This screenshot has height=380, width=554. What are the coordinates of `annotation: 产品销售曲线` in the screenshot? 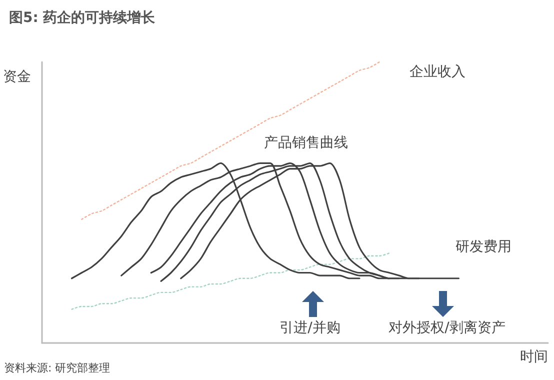 It's located at (306, 143).